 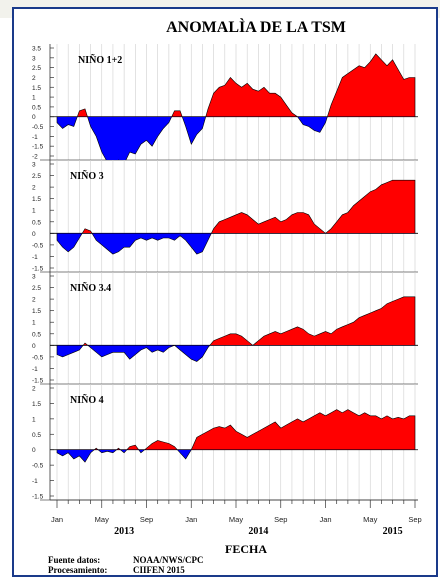 What do you see at coordinates (36, 49) in the screenshot?
I see `y-tick-label: 3.5` at bounding box center [36, 49].